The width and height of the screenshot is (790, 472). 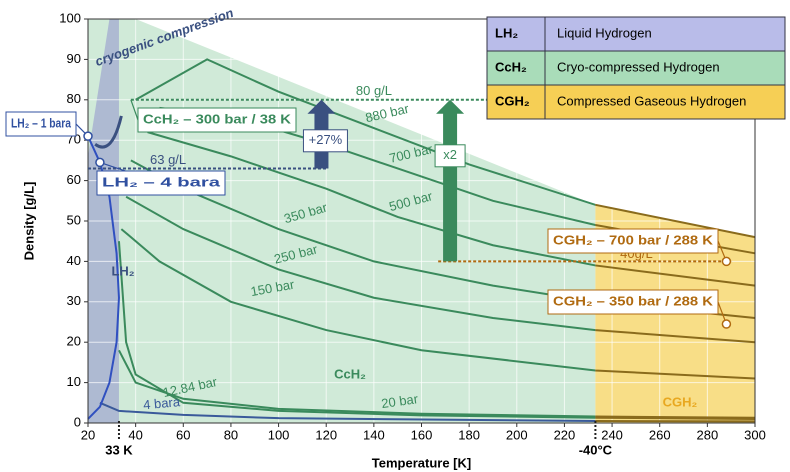 What do you see at coordinates (162, 403) in the screenshot?
I see `series-label: 4 bara` at bounding box center [162, 403].